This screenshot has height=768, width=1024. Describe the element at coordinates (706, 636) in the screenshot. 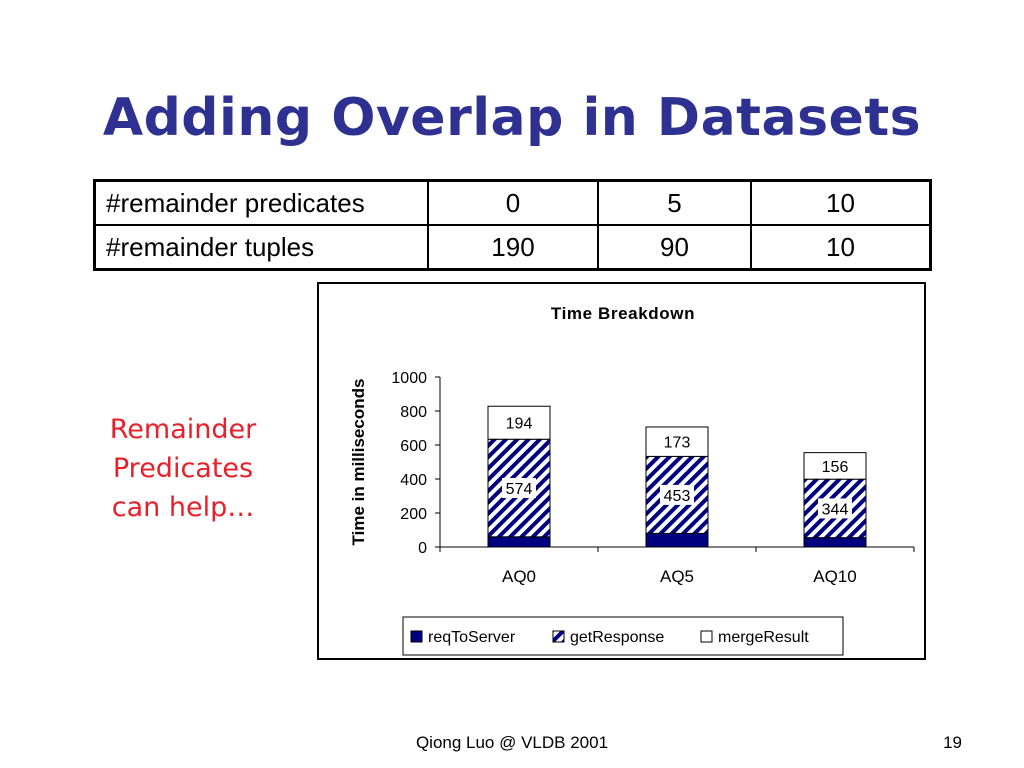

I see `legend-swatch-mergeResult` at that location.